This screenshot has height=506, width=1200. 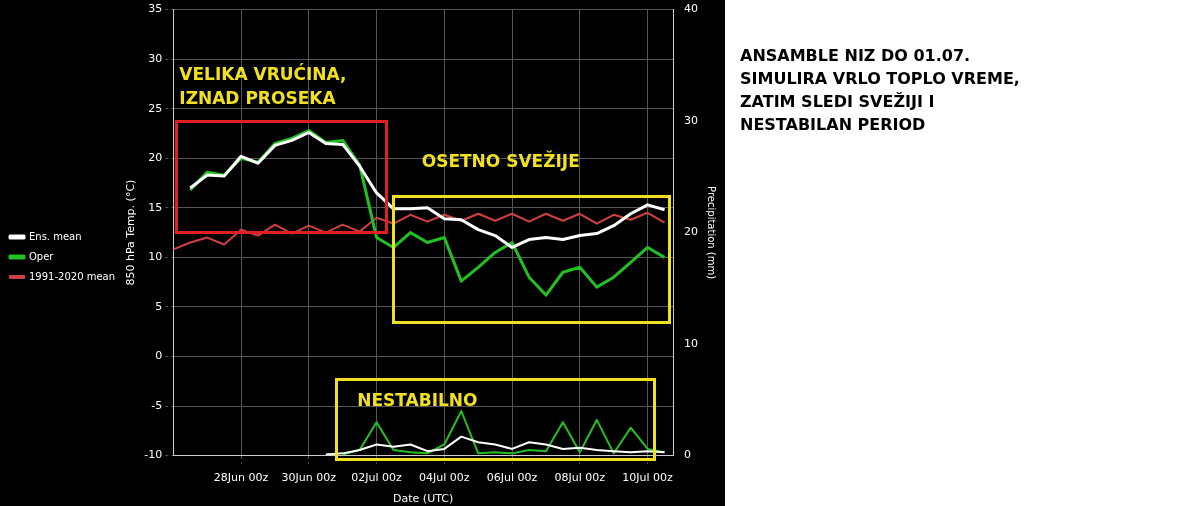 I want to click on text: ANSAMBLE NIZ DO 01.07. SIMULIRA VRLO TOPLO VREME, ZATIM SLEDI SVEŽIJI I NESTABILAN PERIOD, so click(x=880, y=90).